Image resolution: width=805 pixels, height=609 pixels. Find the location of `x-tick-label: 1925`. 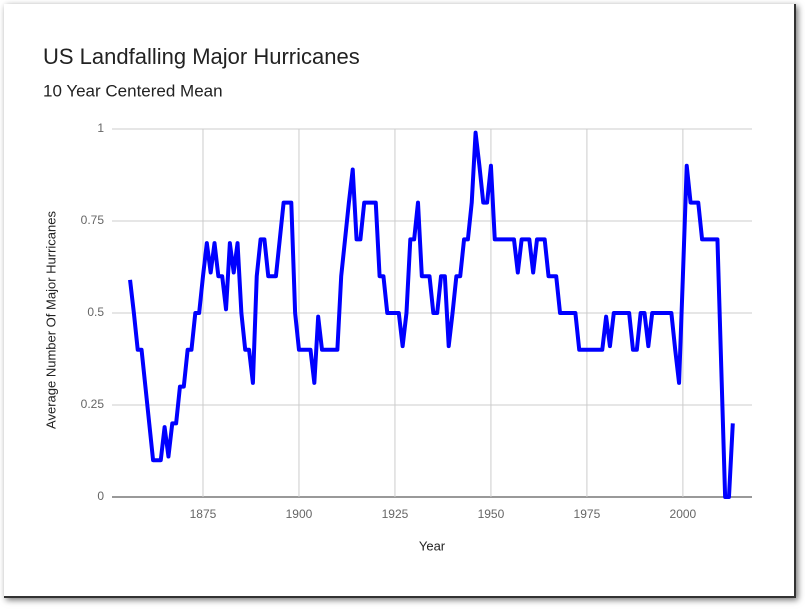

x-tick-label: 1925 is located at coordinates (395, 514).